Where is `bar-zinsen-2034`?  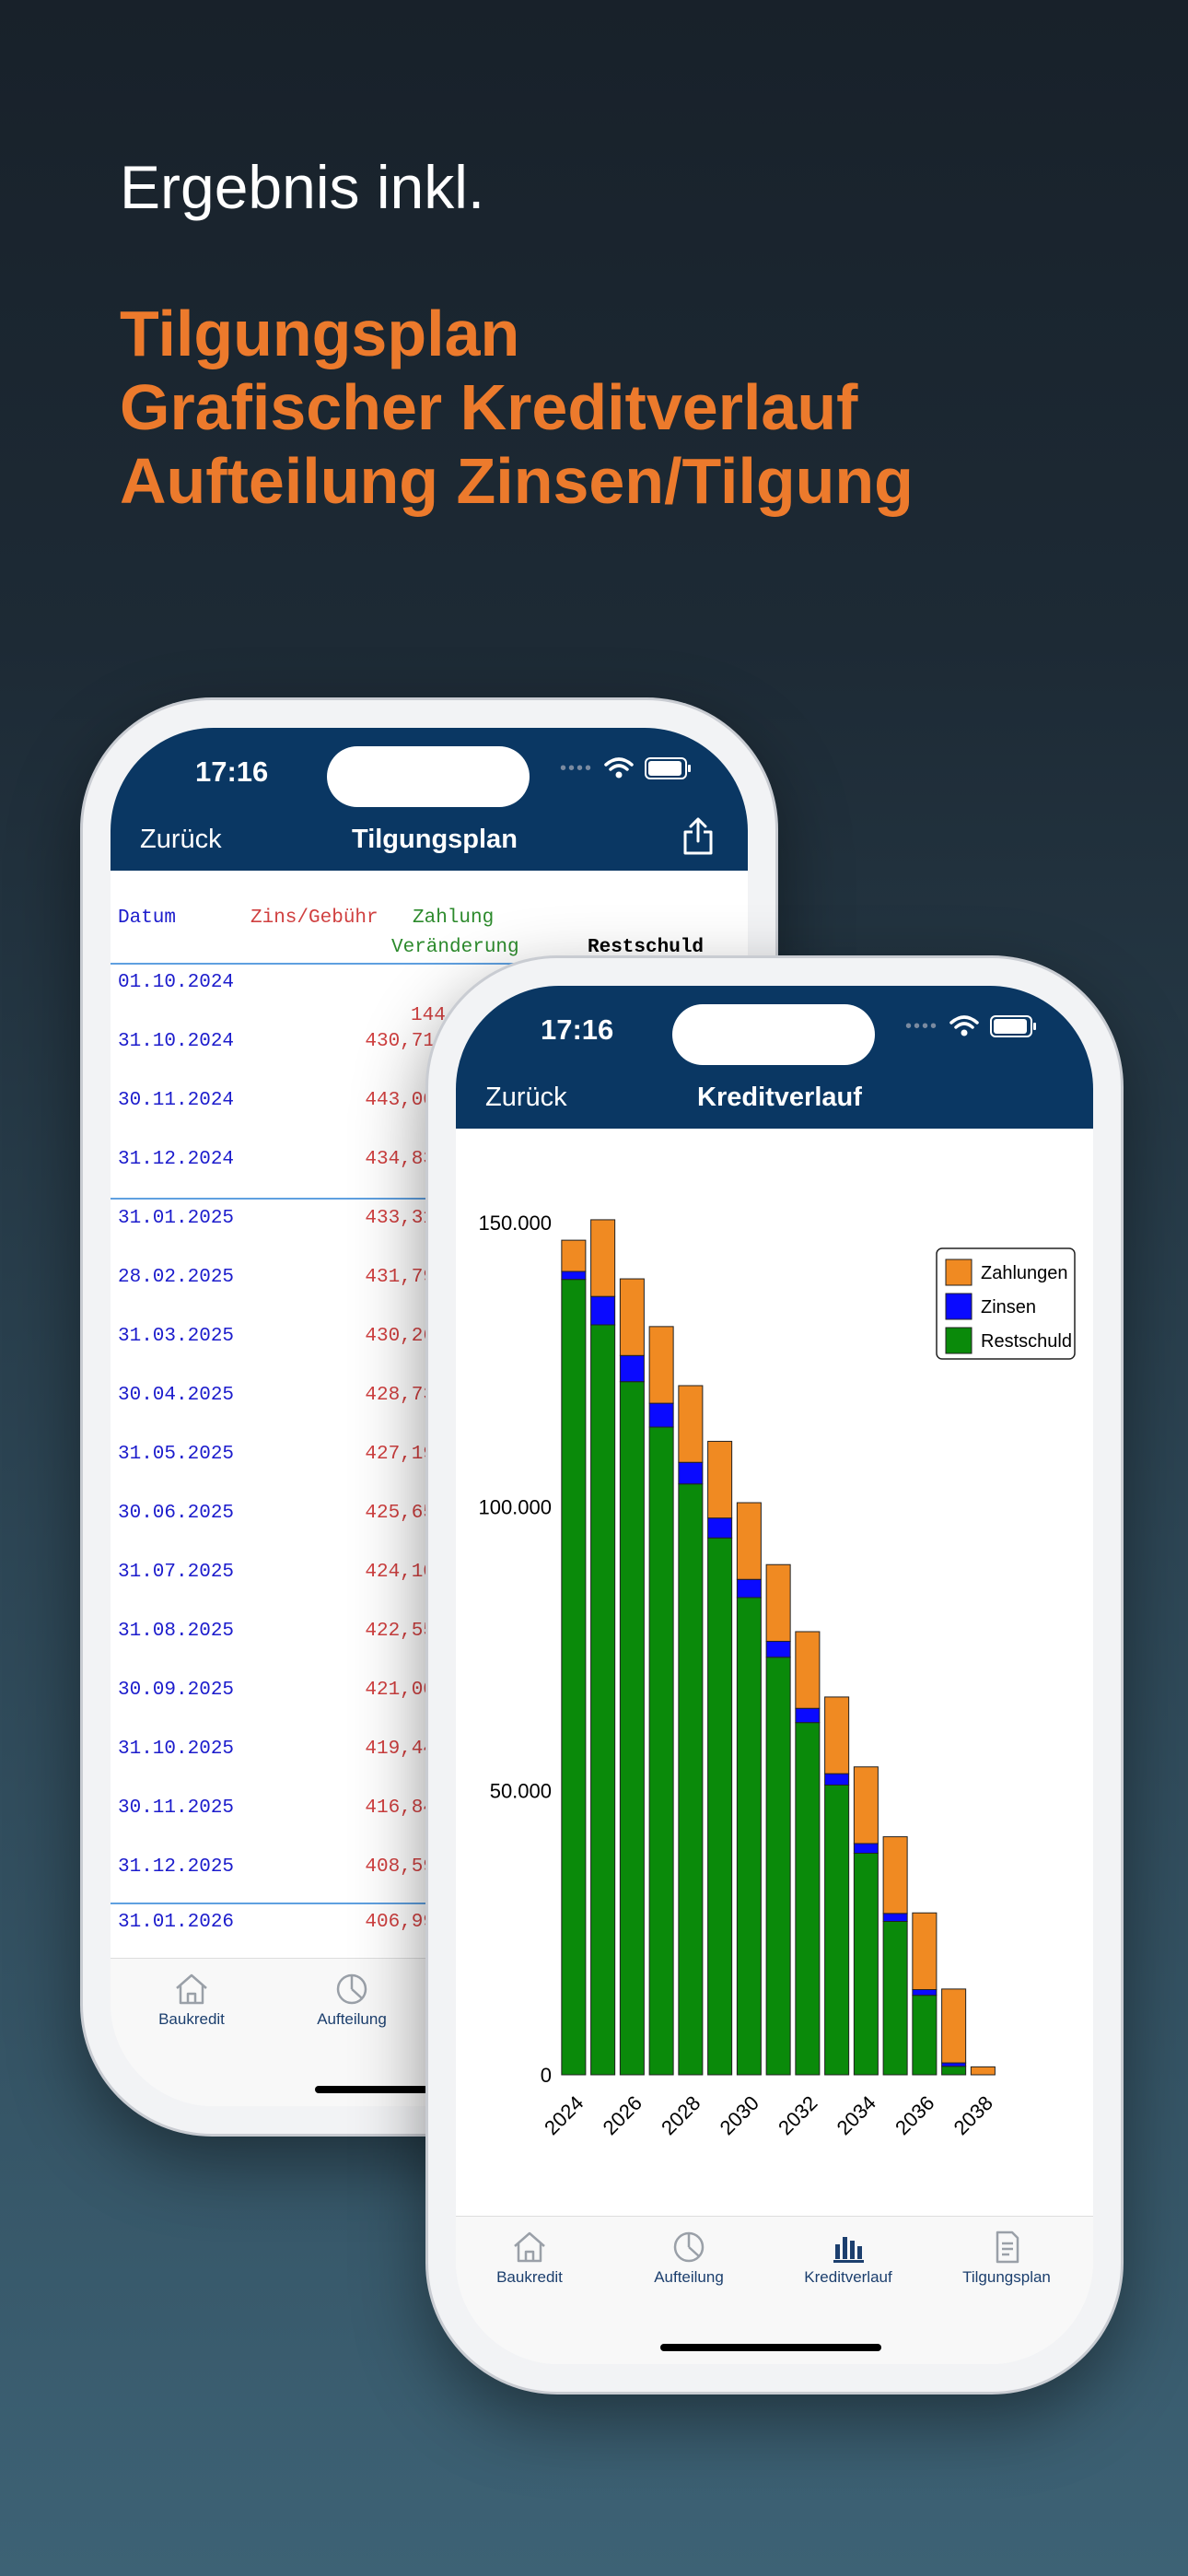
bar-zinsen-2034 is located at coordinates (866, 1849).